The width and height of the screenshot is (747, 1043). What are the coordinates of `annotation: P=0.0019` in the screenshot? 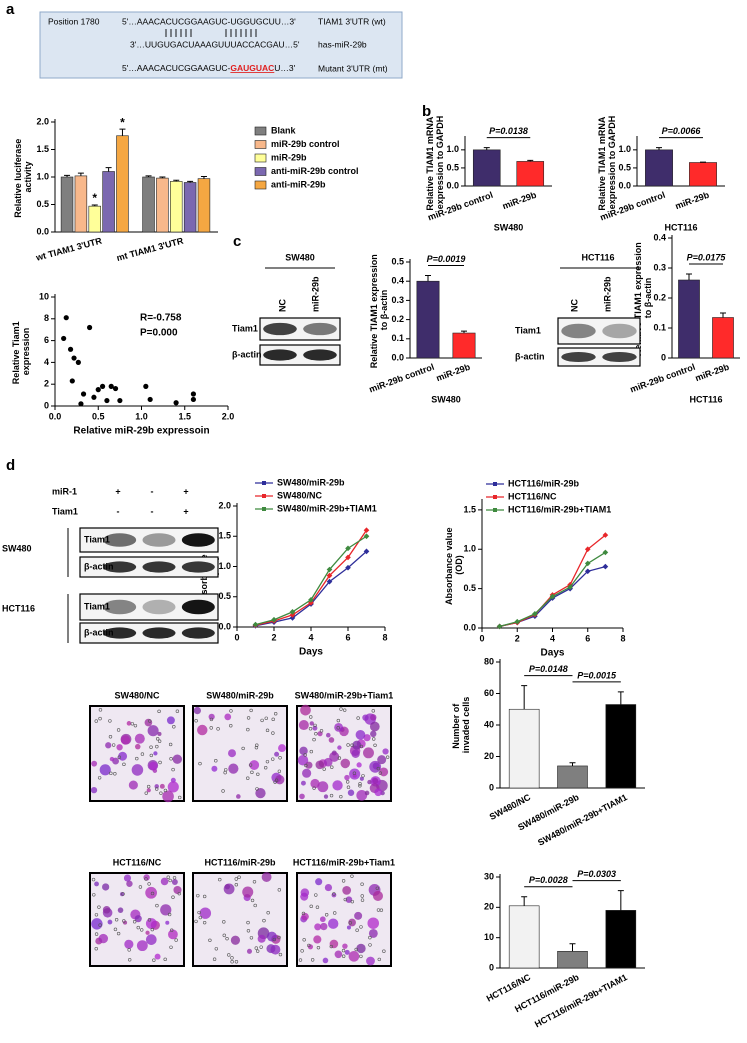 It's located at (446, 259).